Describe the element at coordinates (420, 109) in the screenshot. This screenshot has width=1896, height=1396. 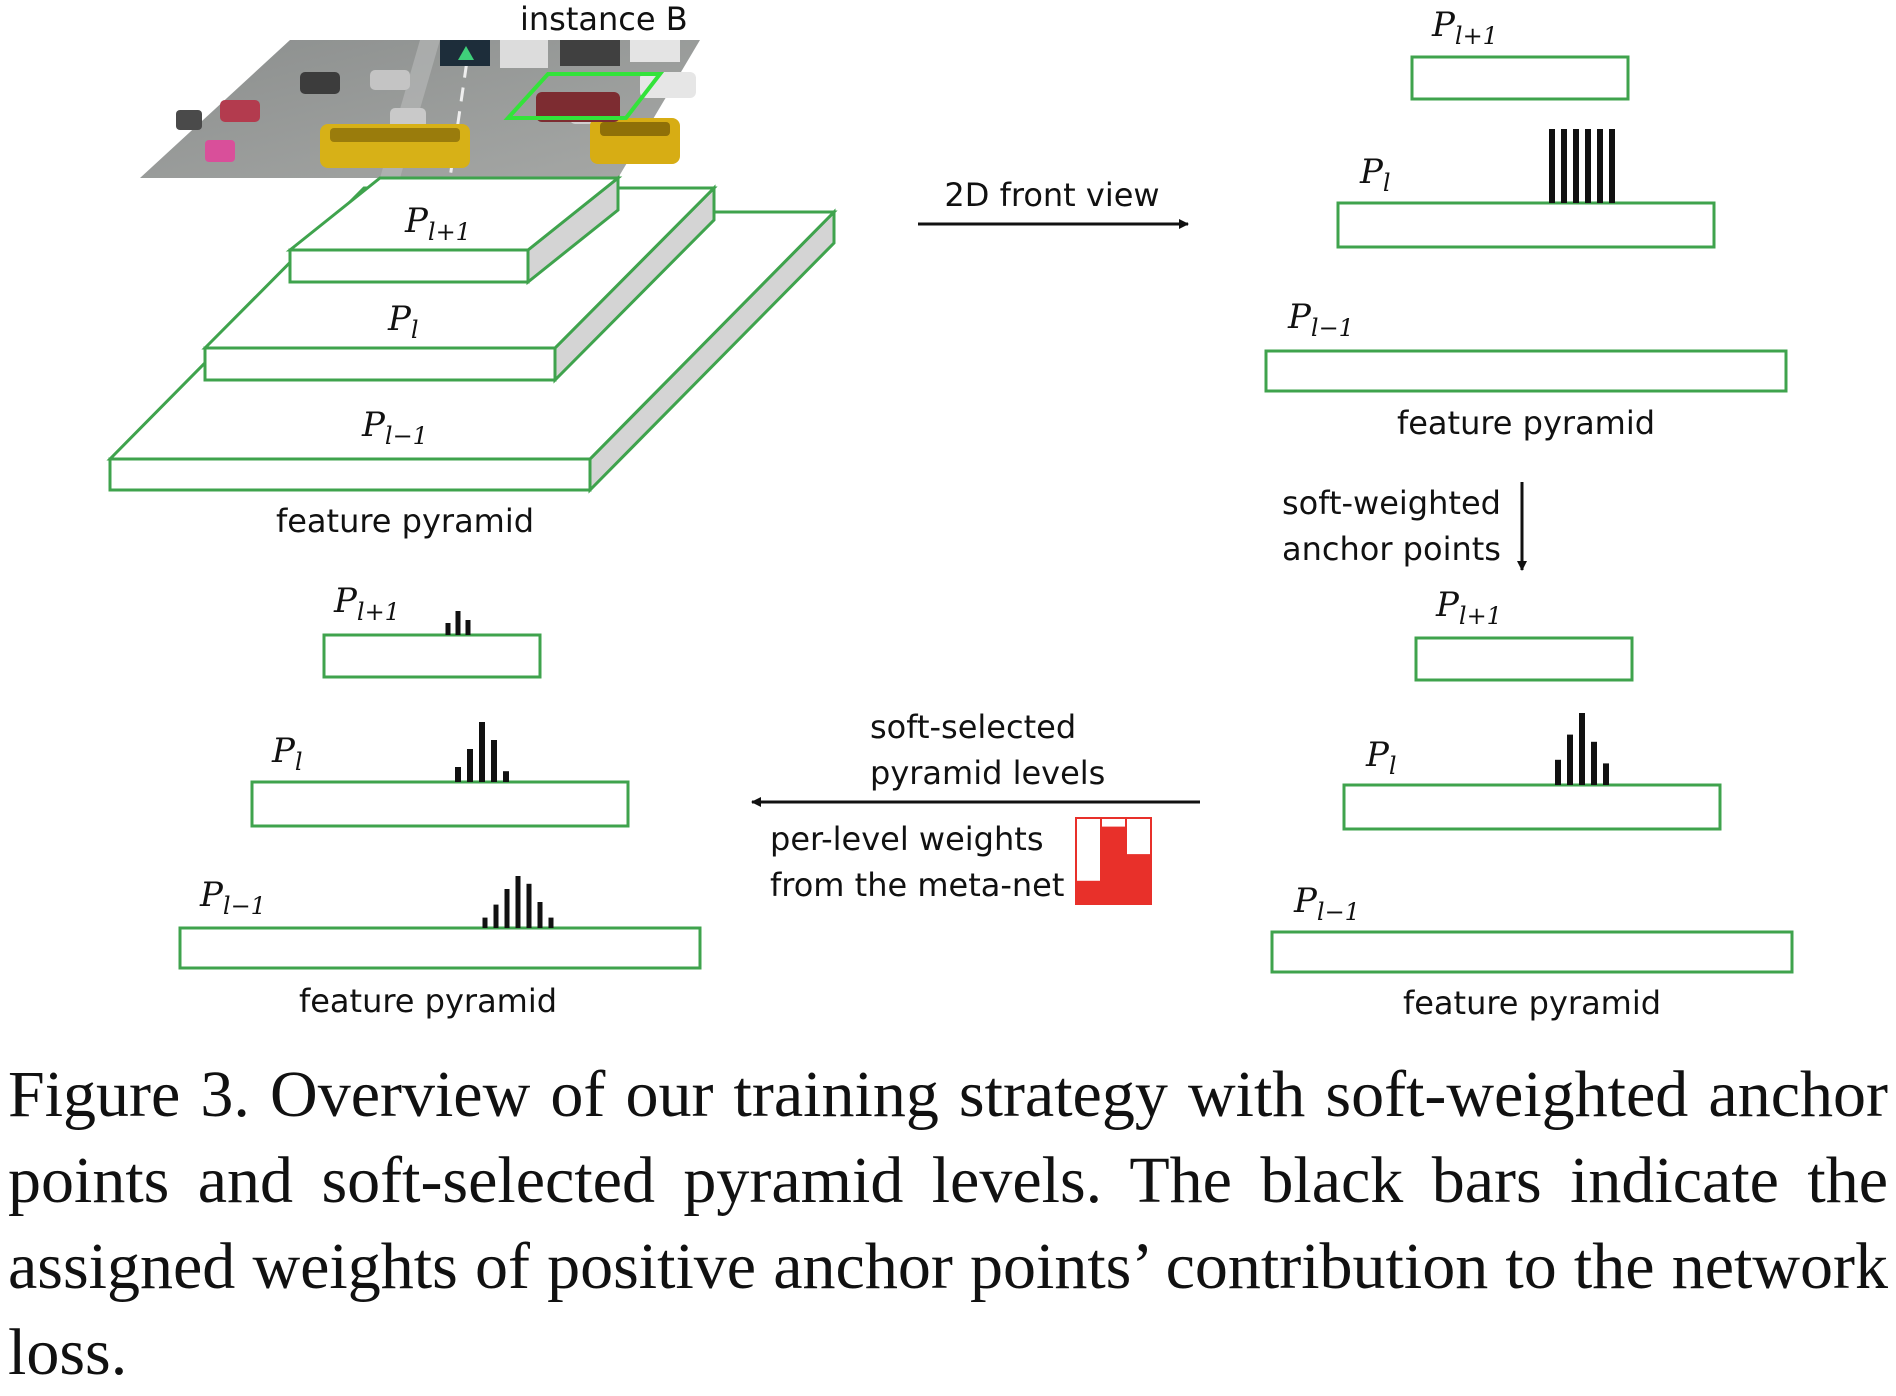
I see `traffic-photo` at that location.